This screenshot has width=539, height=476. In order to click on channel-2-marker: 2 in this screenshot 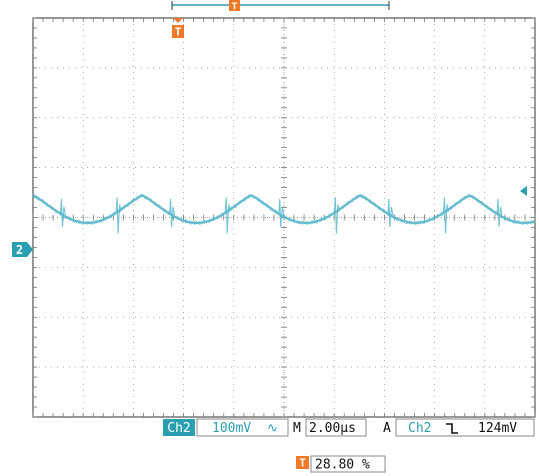, I will do `click(22, 249)`.